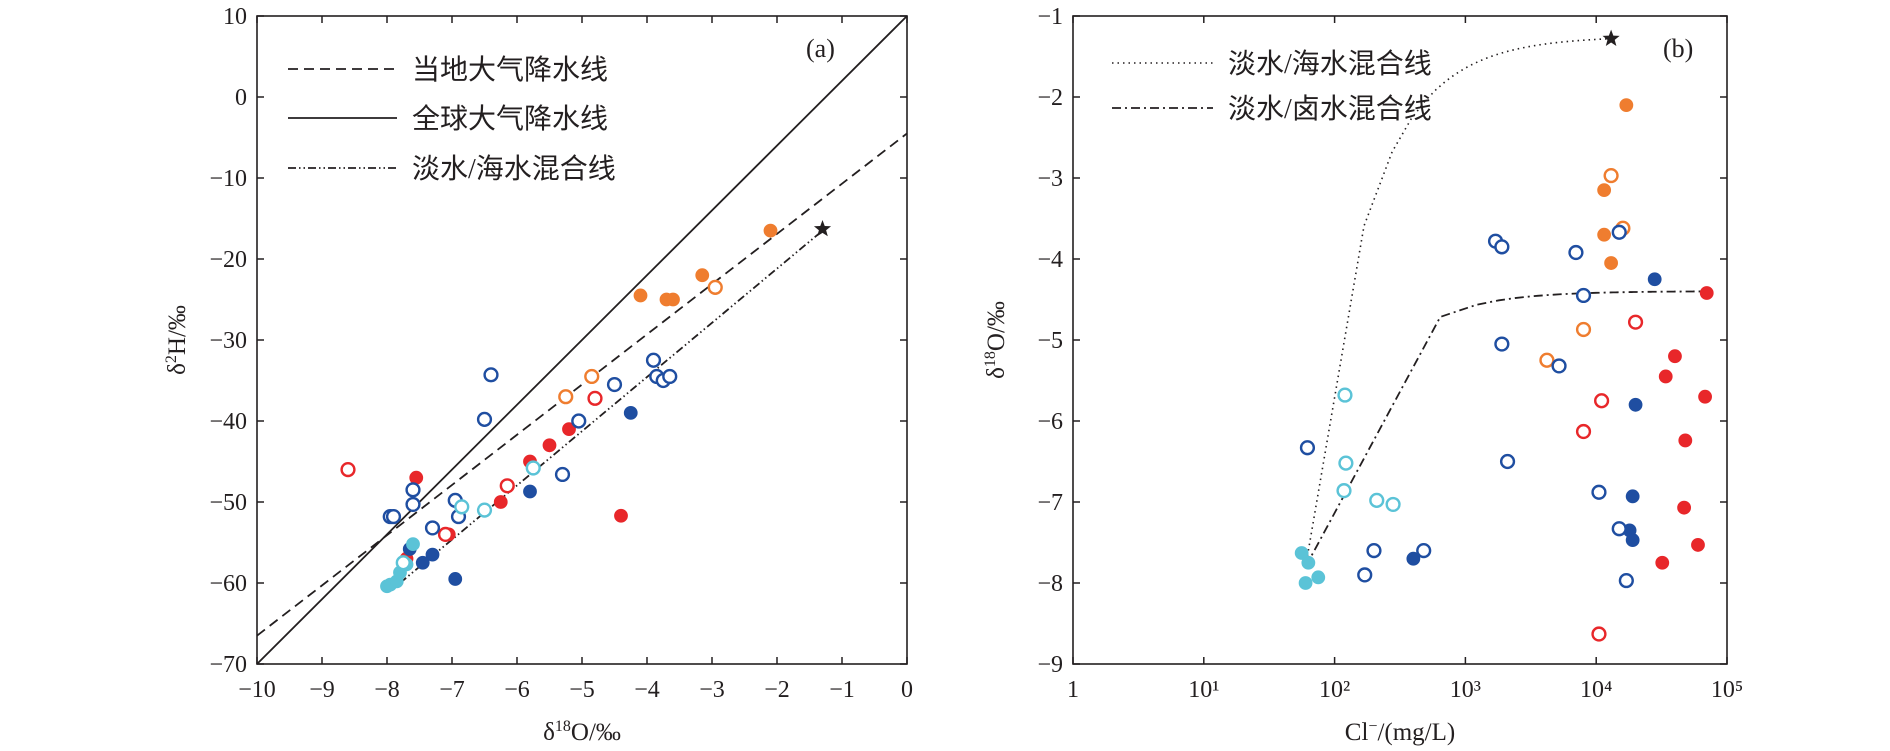 The width and height of the screenshot is (1890, 751). I want to click on a-y-tick-label: −20, so click(228, 260).